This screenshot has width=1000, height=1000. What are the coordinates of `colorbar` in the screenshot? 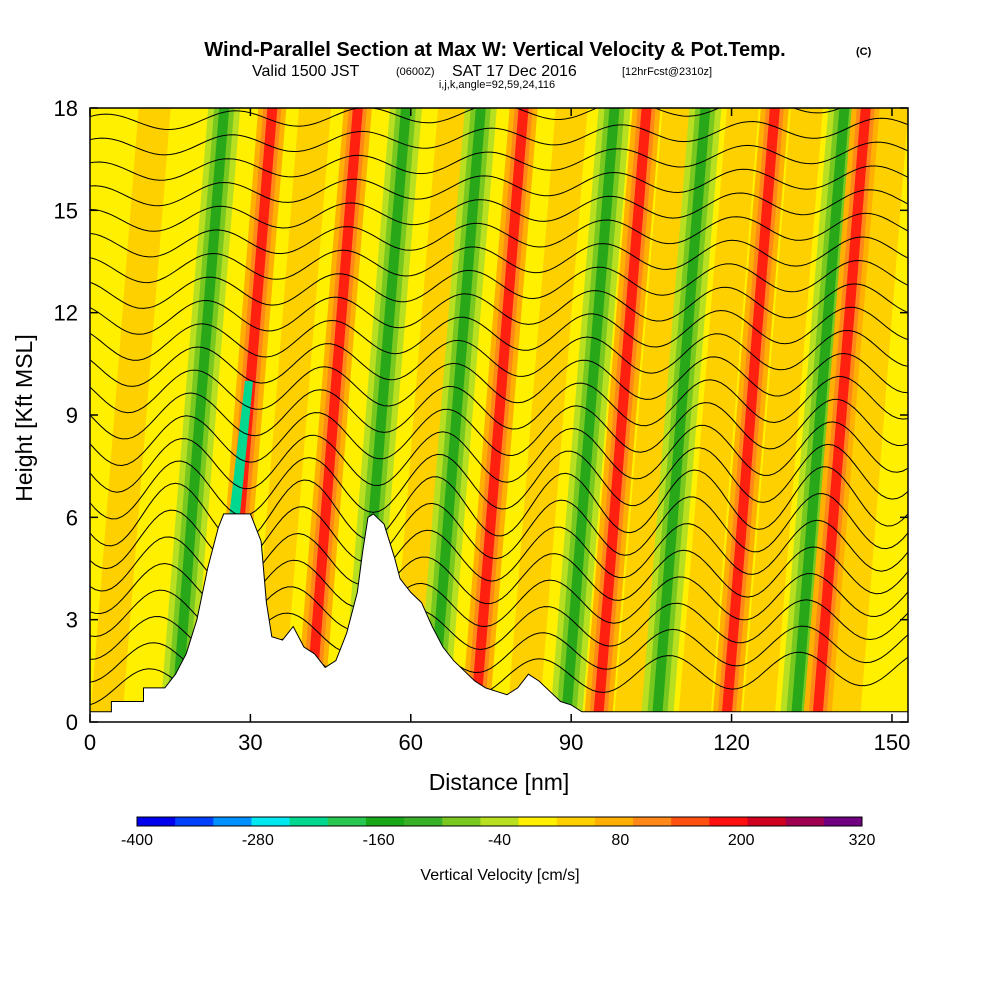 It's located at (499, 821).